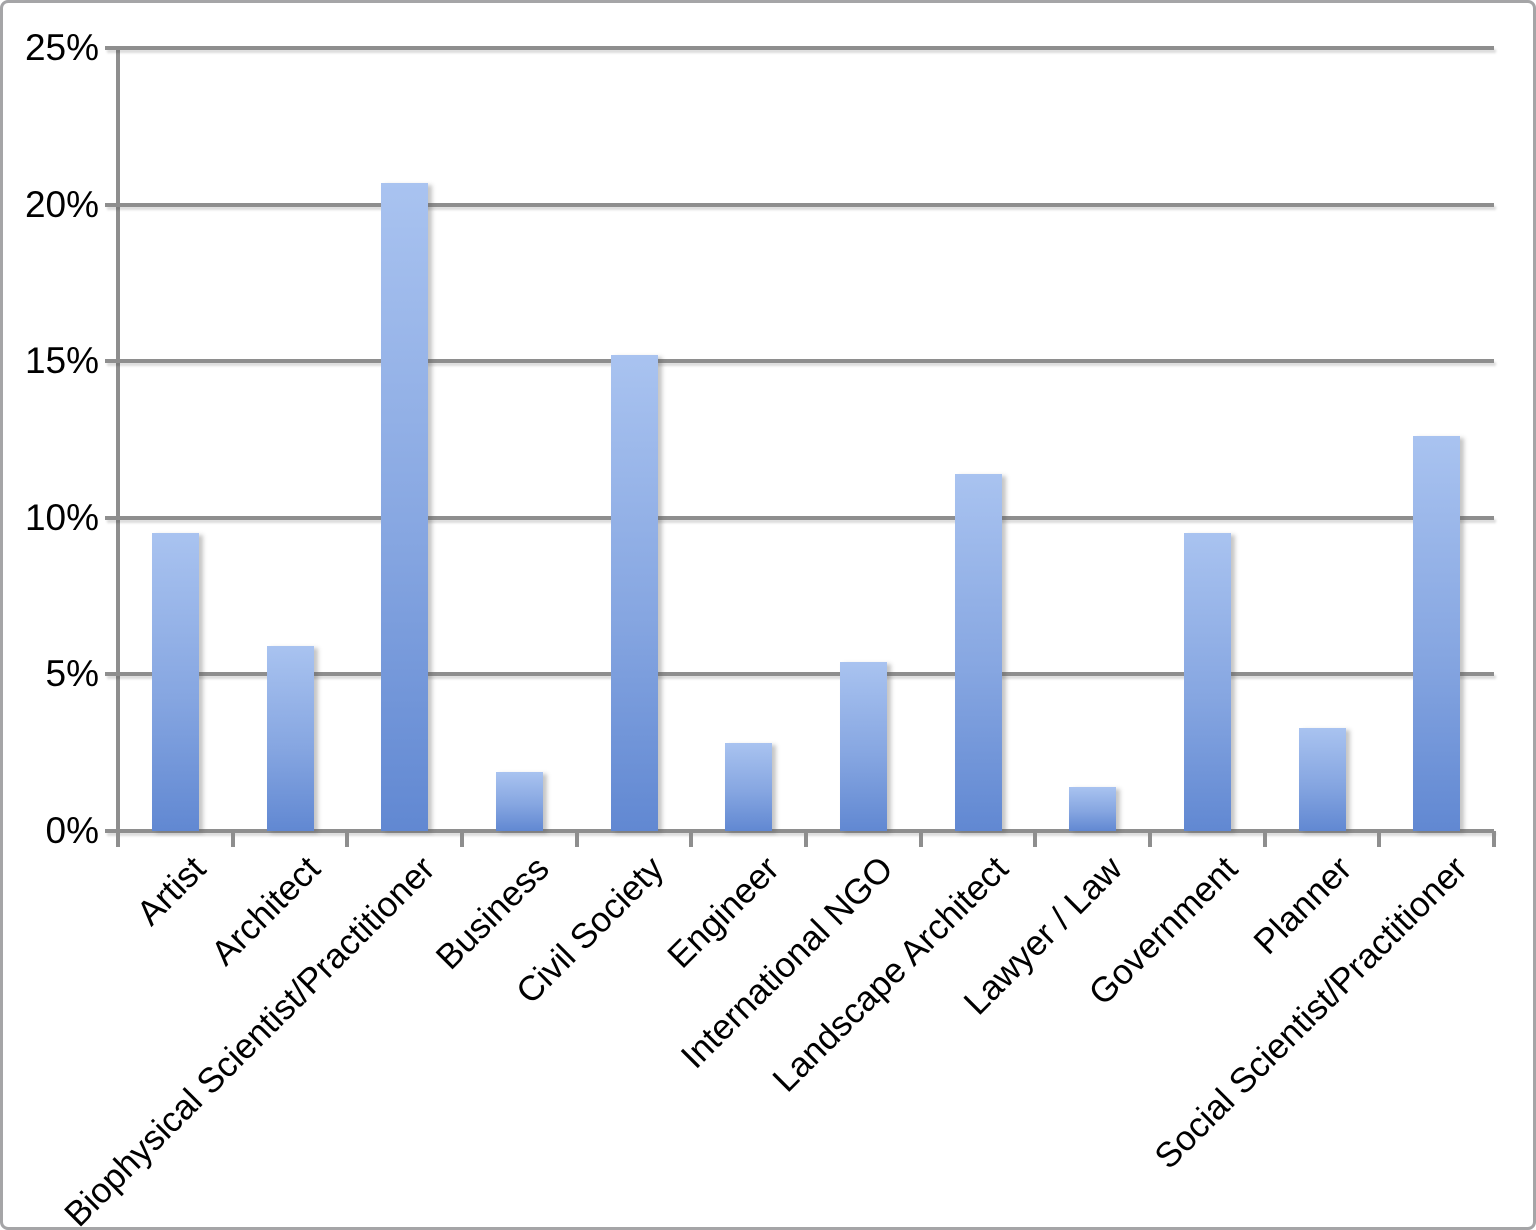 Image resolution: width=1536 pixels, height=1230 pixels. I want to click on y-axis-label: 10%, so click(61, 517).